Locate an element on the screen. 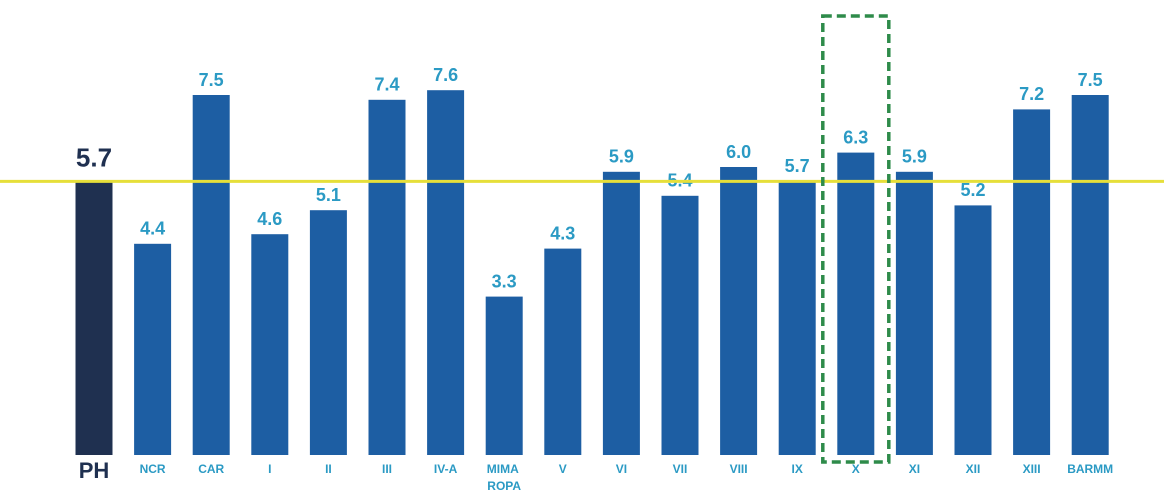 This screenshot has width=1164, height=497. data-label: 7.4 is located at coordinates (386, 85).